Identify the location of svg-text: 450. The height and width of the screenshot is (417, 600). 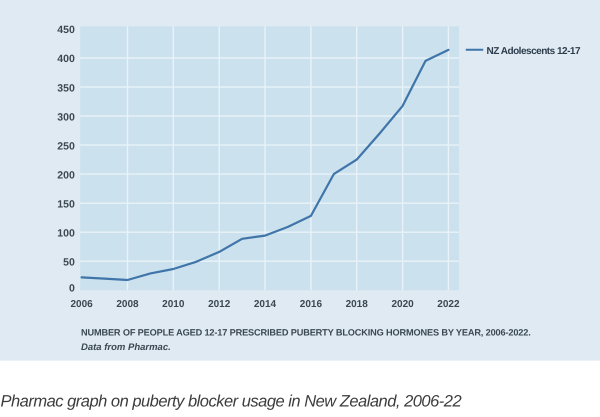
(66, 30).